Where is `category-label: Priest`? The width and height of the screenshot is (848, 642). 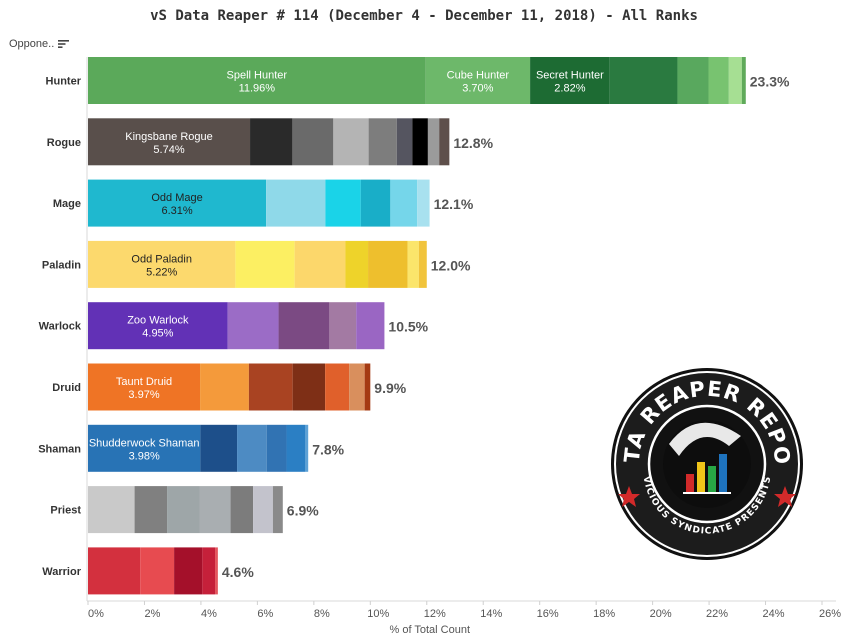 category-label: Priest is located at coordinates (65, 511).